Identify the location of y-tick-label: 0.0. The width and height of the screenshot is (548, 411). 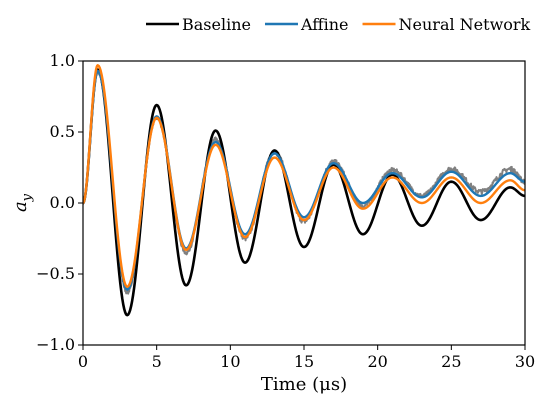
(62, 202).